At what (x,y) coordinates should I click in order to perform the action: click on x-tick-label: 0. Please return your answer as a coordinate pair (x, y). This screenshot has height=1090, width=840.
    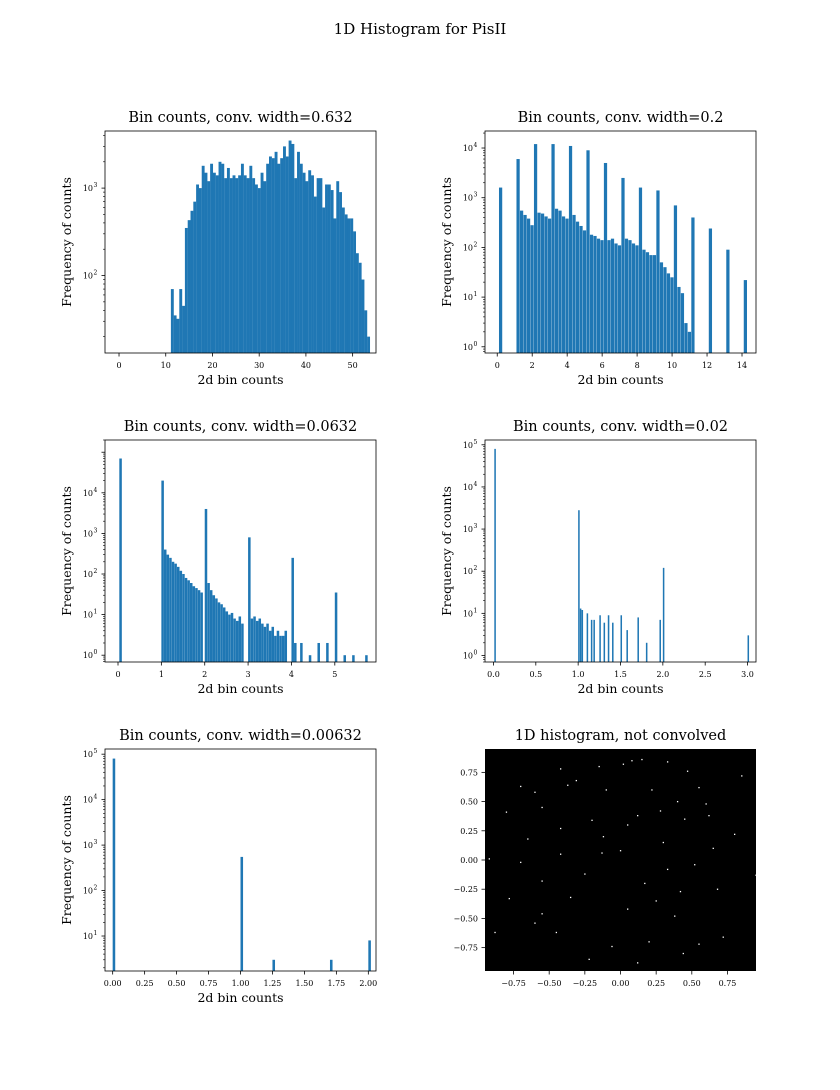
    Looking at the image, I should click on (118, 365).